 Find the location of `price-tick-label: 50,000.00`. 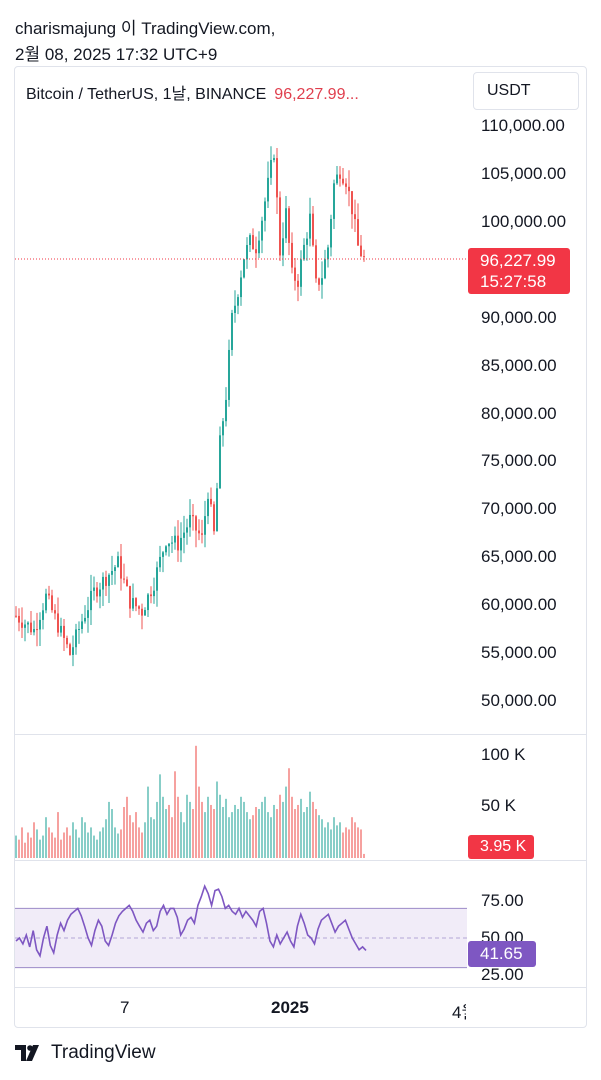

price-tick-label: 50,000.00 is located at coordinates (519, 700).